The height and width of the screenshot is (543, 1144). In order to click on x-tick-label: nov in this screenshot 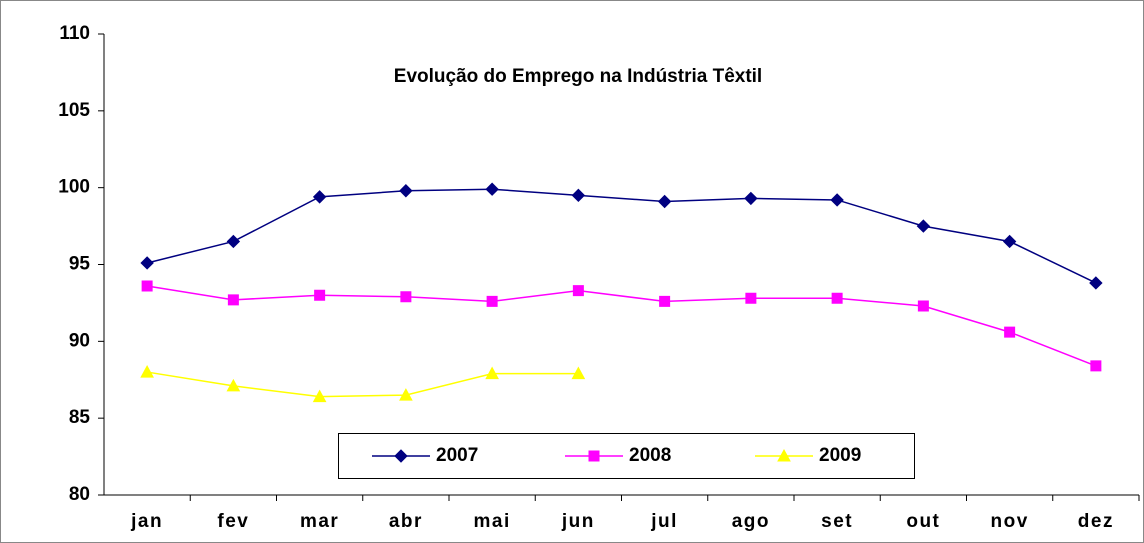, I will do `click(1009, 521)`.